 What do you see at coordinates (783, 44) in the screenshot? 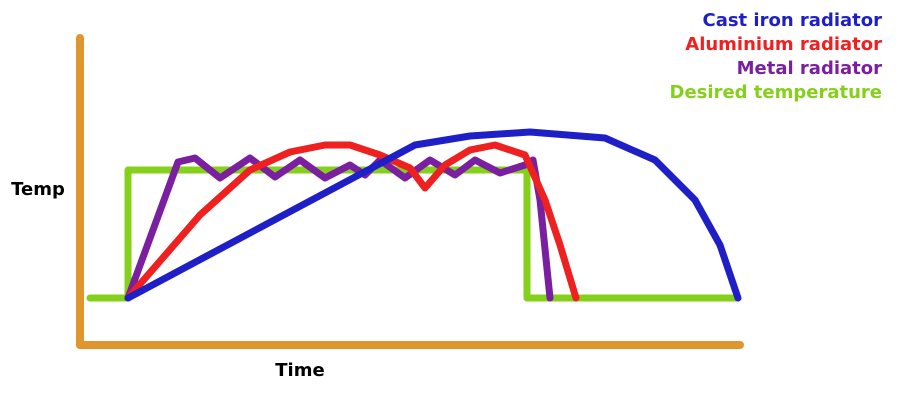
I see `legend-entry: Aluminium radiator` at bounding box center [783, 44].